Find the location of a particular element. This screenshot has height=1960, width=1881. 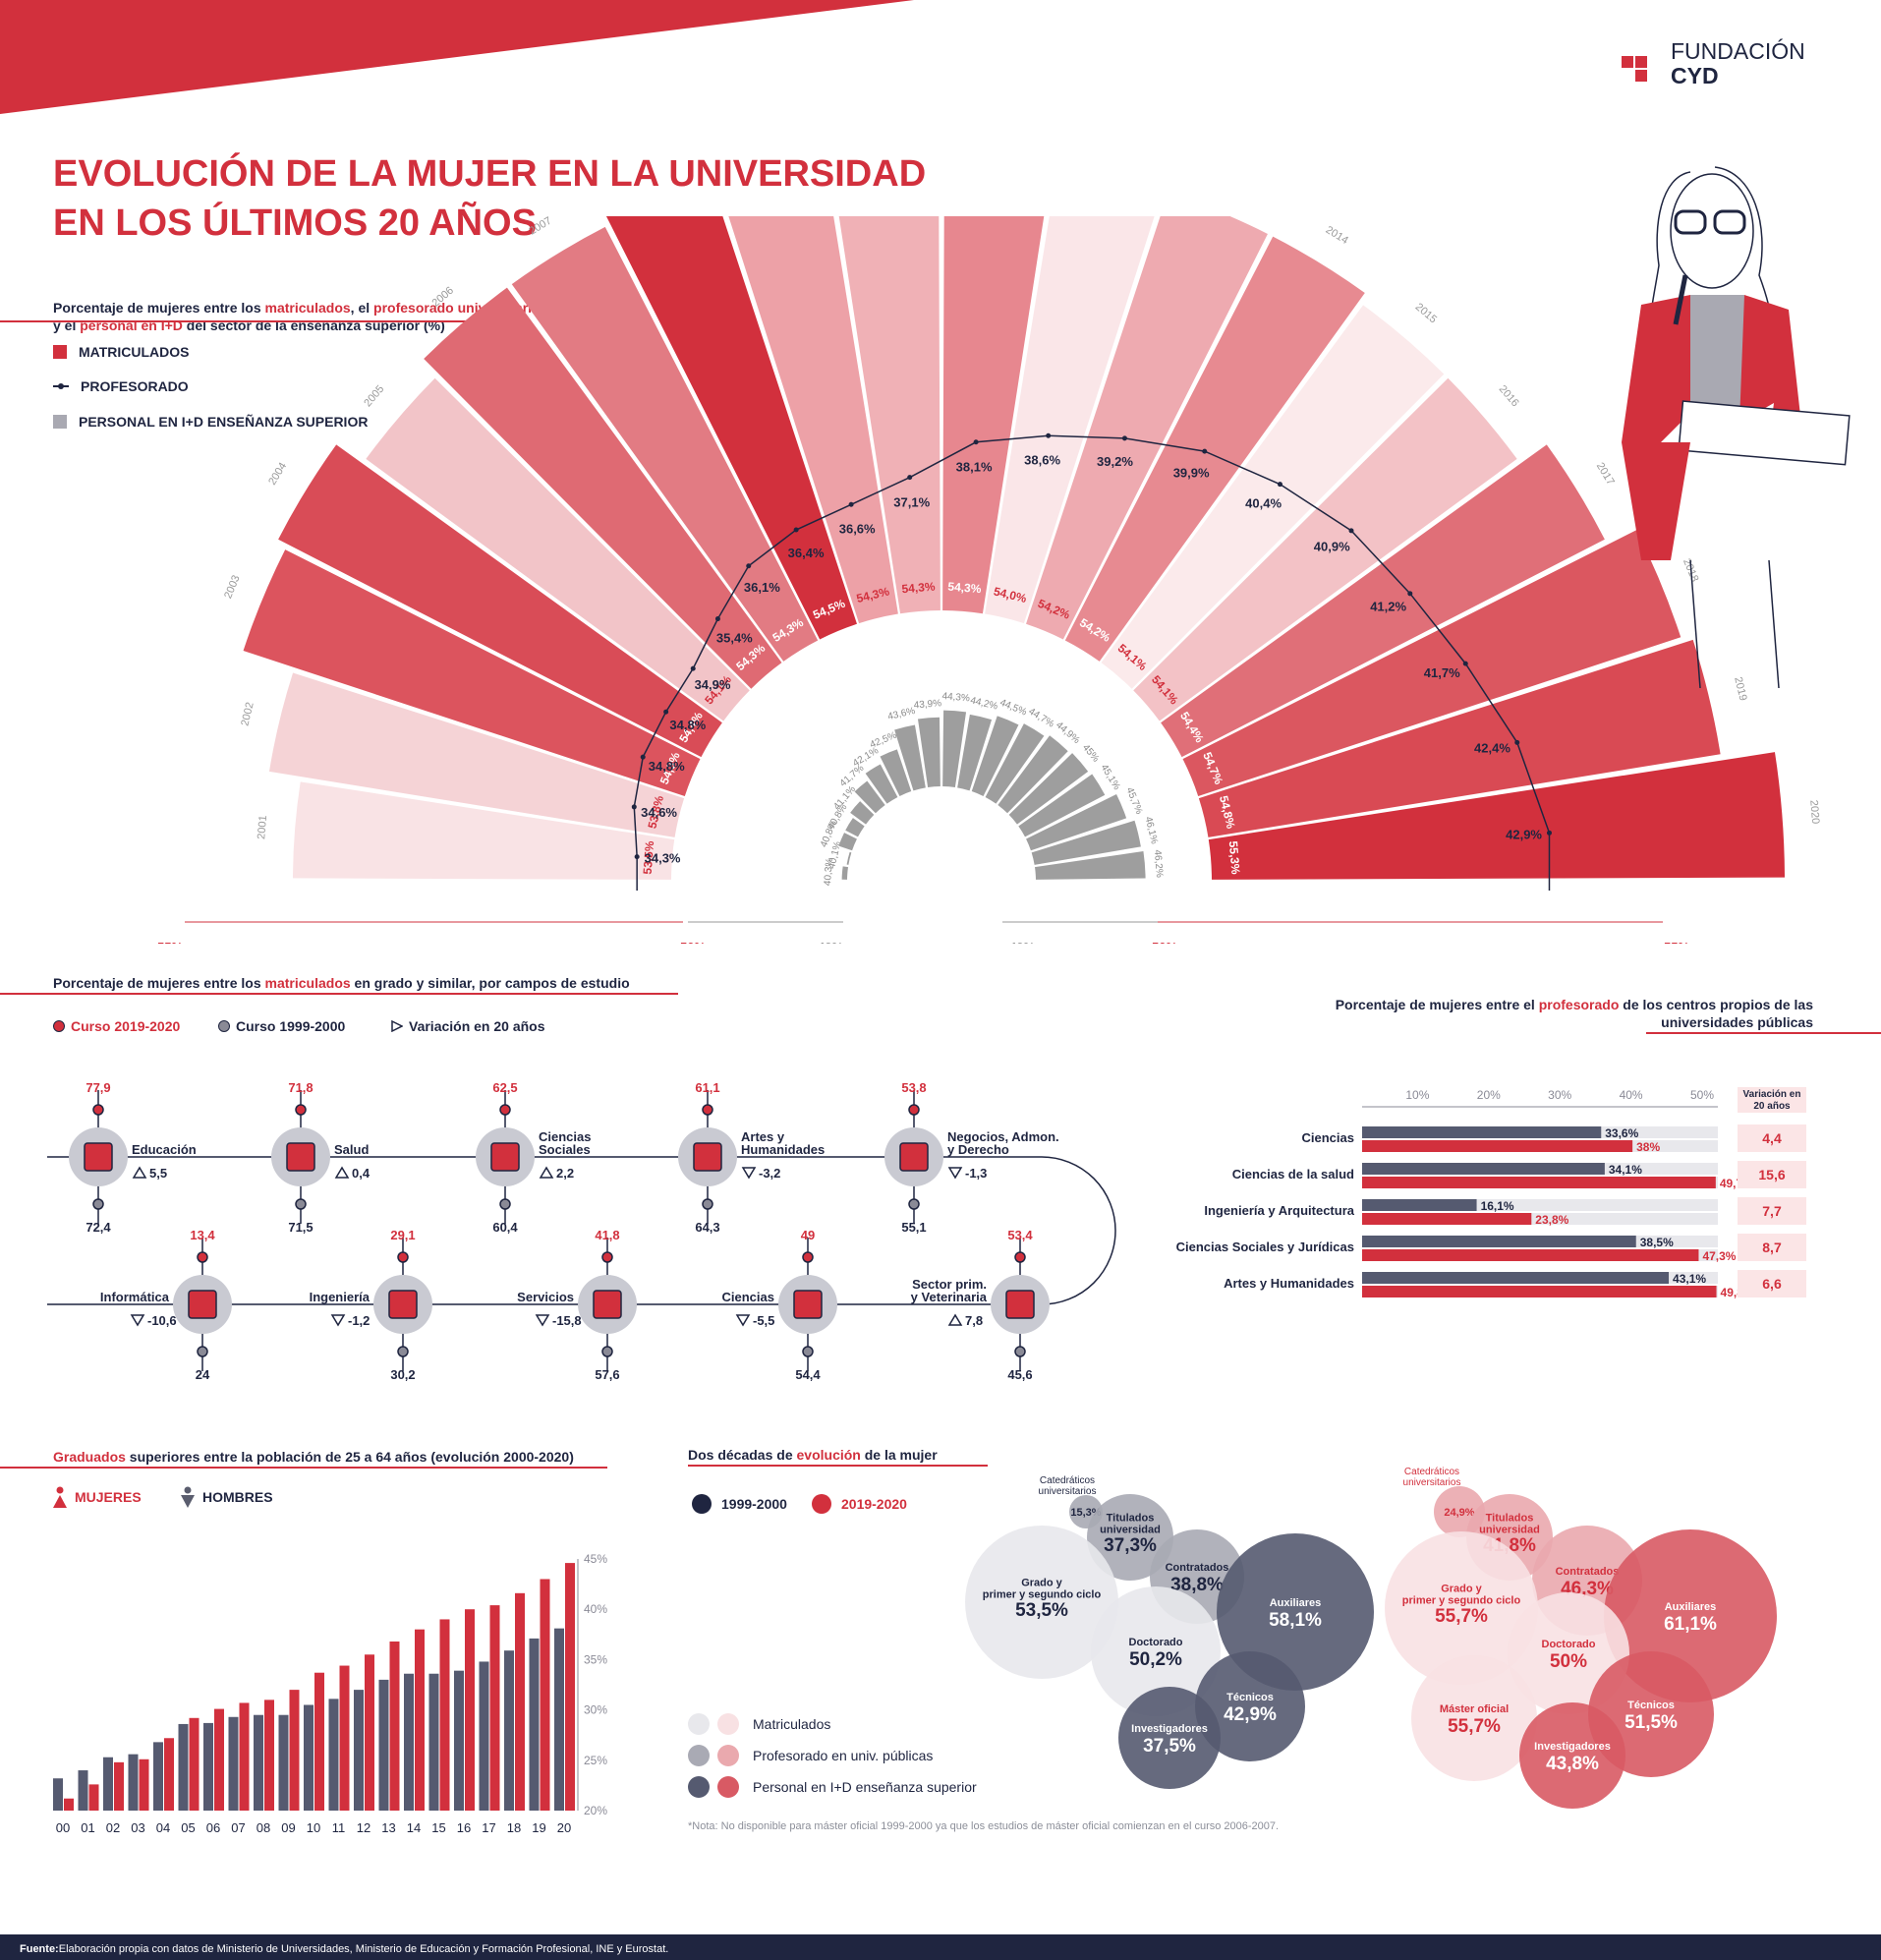

field-node: 29,1 30,2 Ingeniería -1,2 is located at coordinates (371, 1305).